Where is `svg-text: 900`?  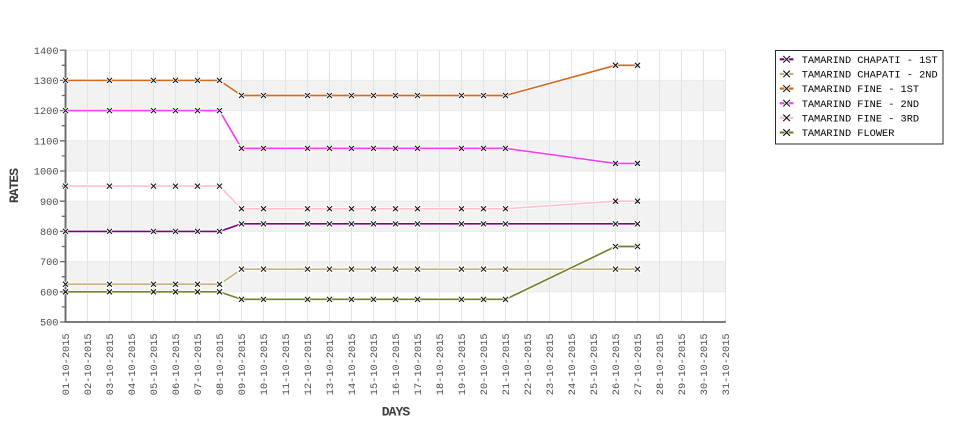
svg-text: 900 is located at coordinates (49, 203).